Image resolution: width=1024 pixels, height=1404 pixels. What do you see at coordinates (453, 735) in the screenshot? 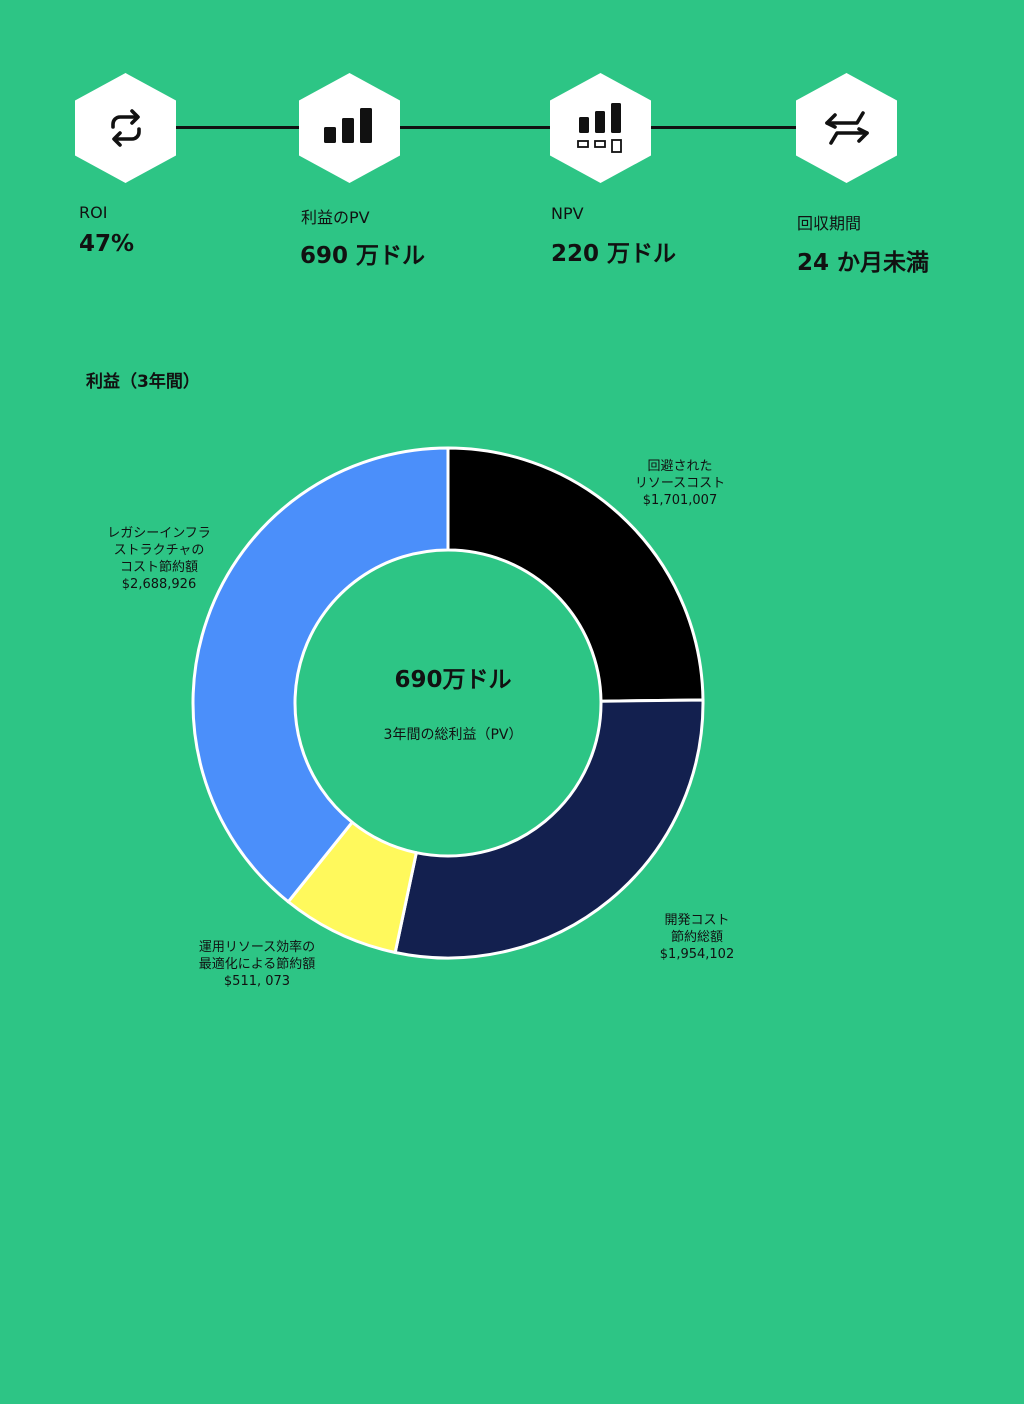
I see `donut-center-caption: 3年間の総利益（PV）` at bounding box center [453, 735].